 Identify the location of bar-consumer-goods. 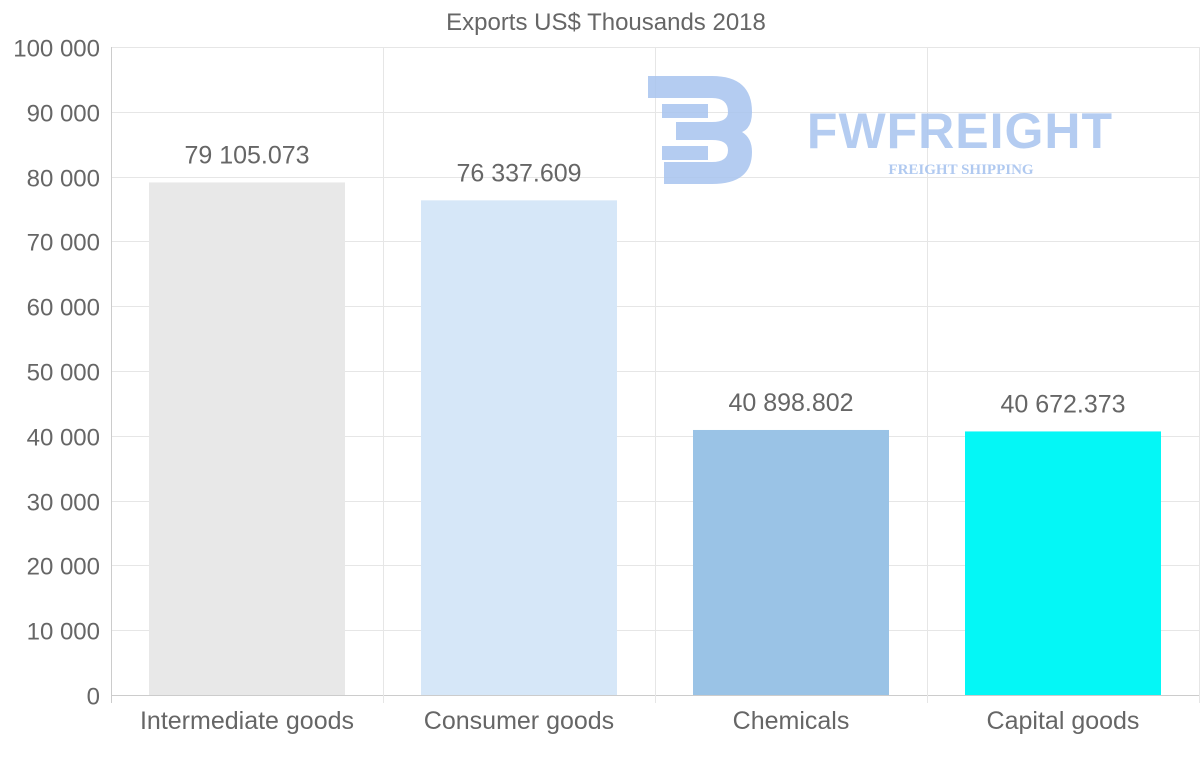
(519, 448).